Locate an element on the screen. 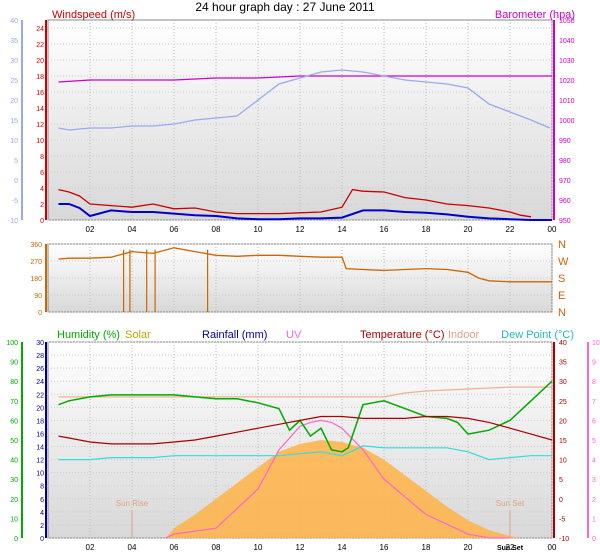  outer-left-tick: 20 is located at coordinates (14, 101).